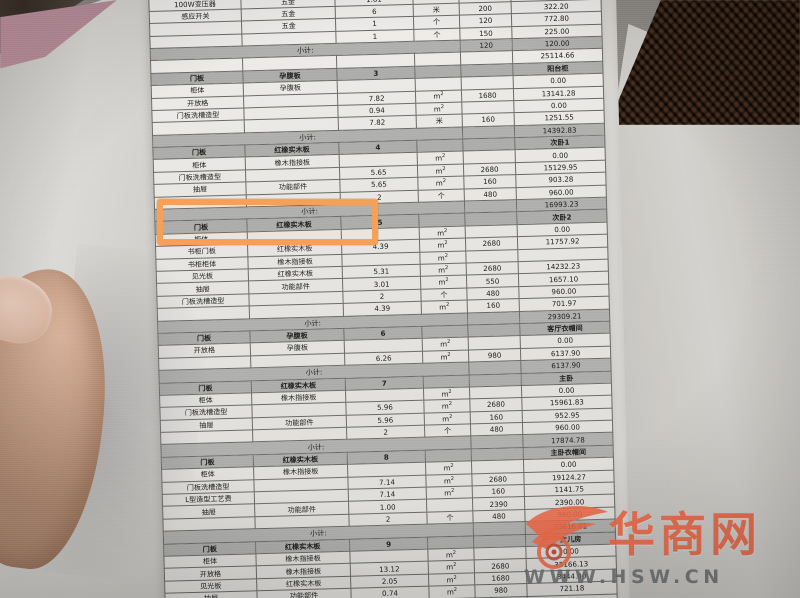  I want to click on watermark: 华商网 WWW.HSW.CN, so click(658, 546).